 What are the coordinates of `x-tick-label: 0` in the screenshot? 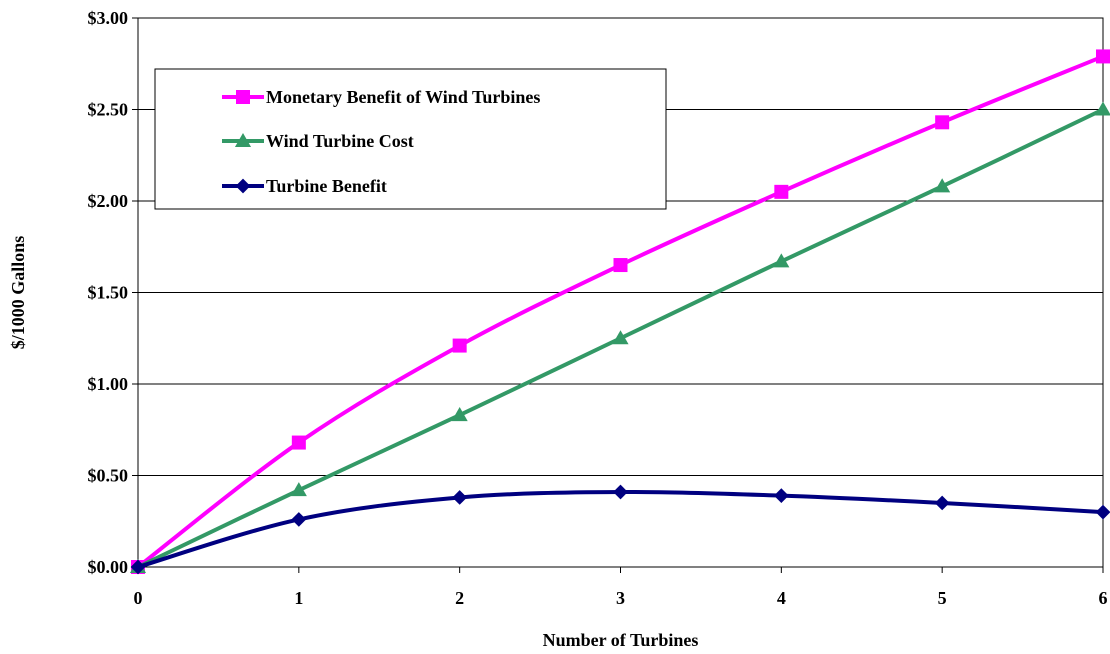 It's located at (138, 598).